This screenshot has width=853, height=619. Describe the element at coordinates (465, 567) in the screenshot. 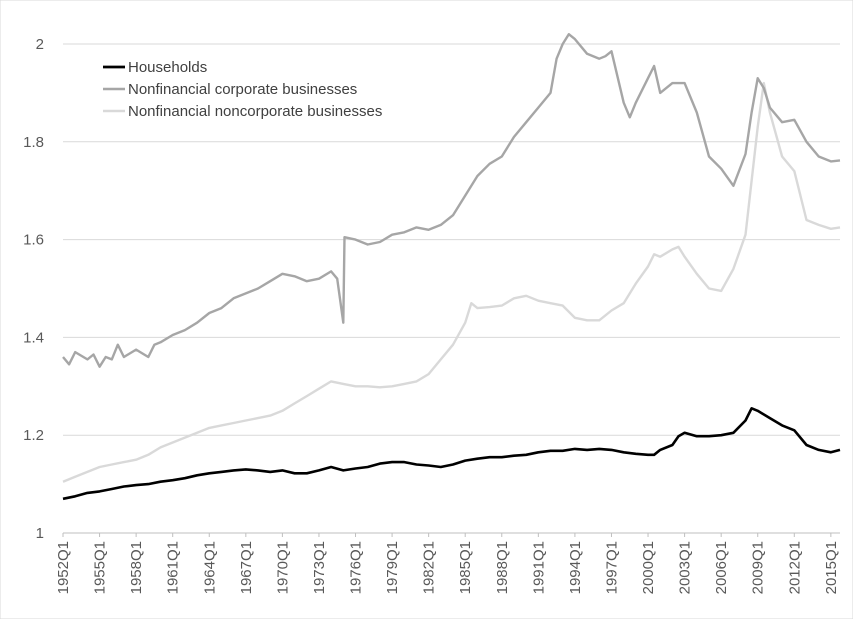

I see `x-tick-label: 1985Q1` at that location.